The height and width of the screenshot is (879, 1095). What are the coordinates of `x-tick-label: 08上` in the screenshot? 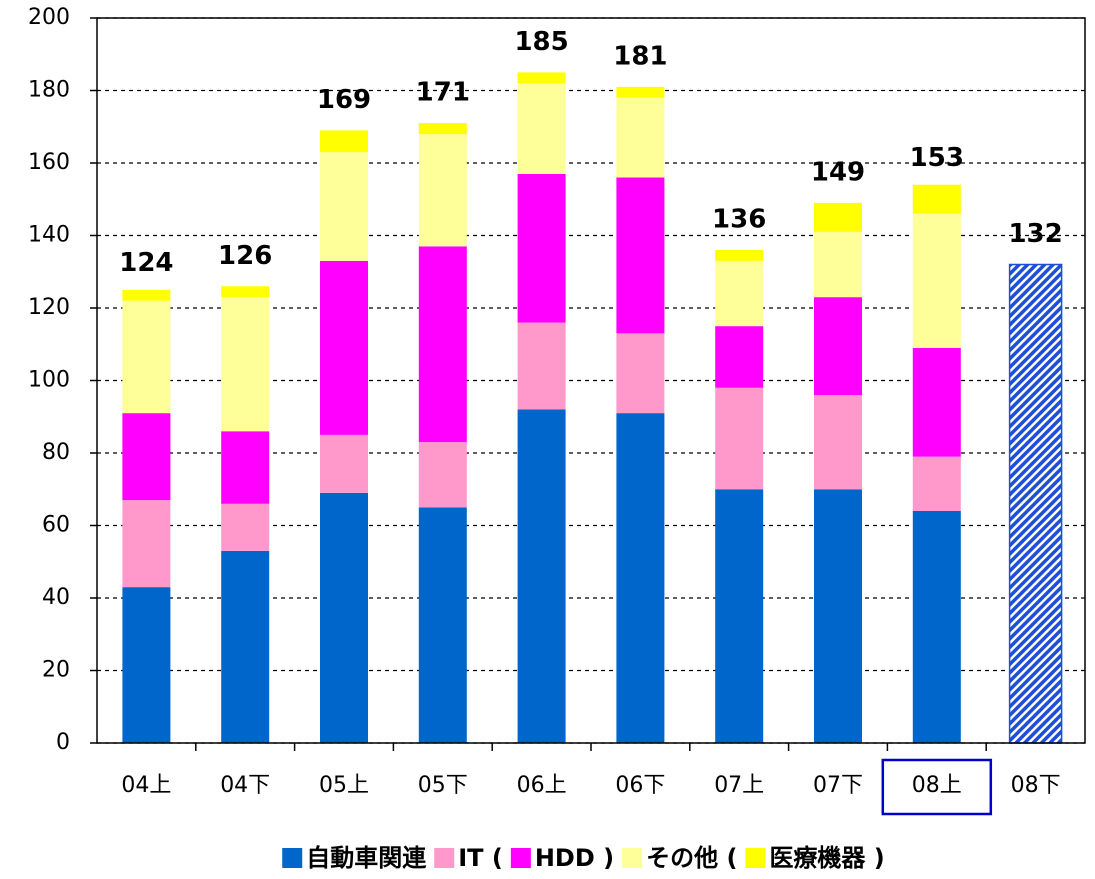 It's located at (937, 785).